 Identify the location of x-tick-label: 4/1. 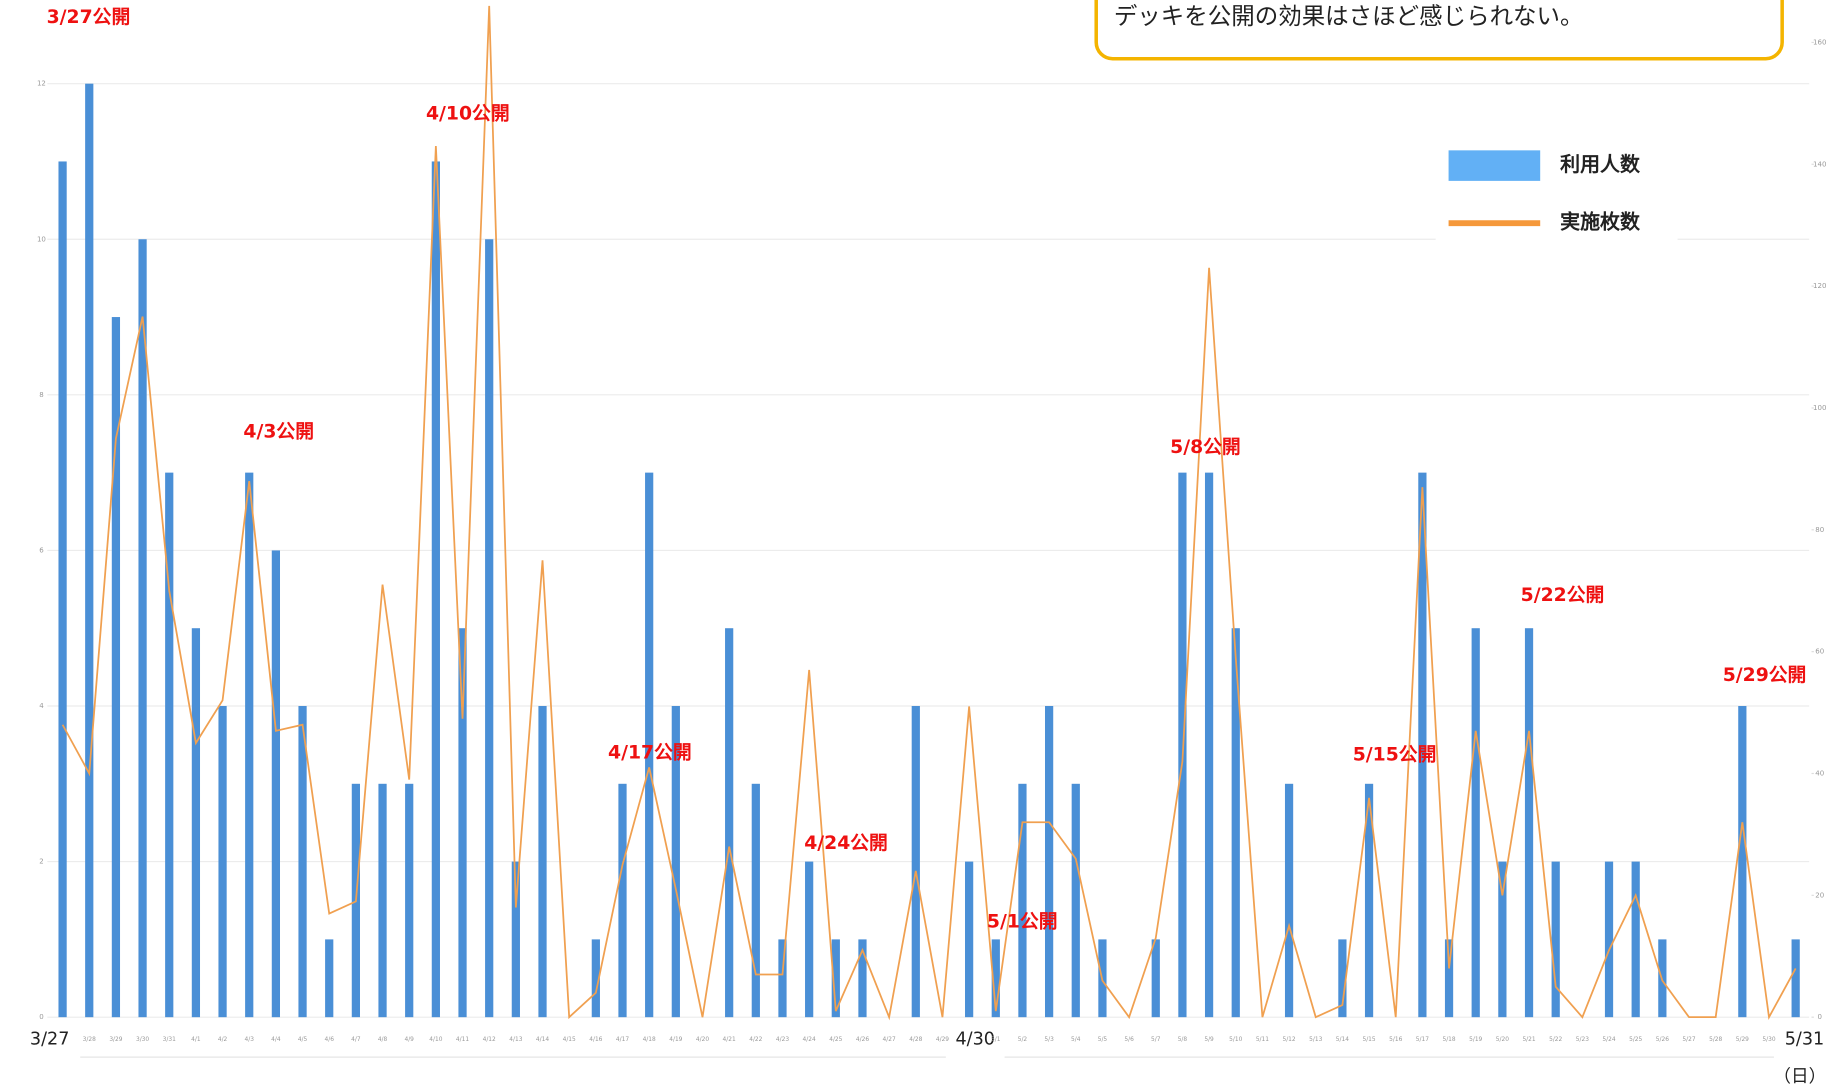
(196, 1040).